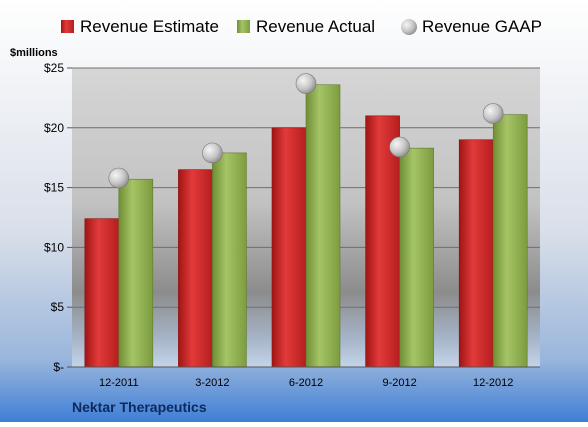 This screenshot has width=588, height=427. What do you see at coordinates (243, 26) in the screenshot?
I see `legend-swatch-revenue-actual` at bounding box center [243, 26].